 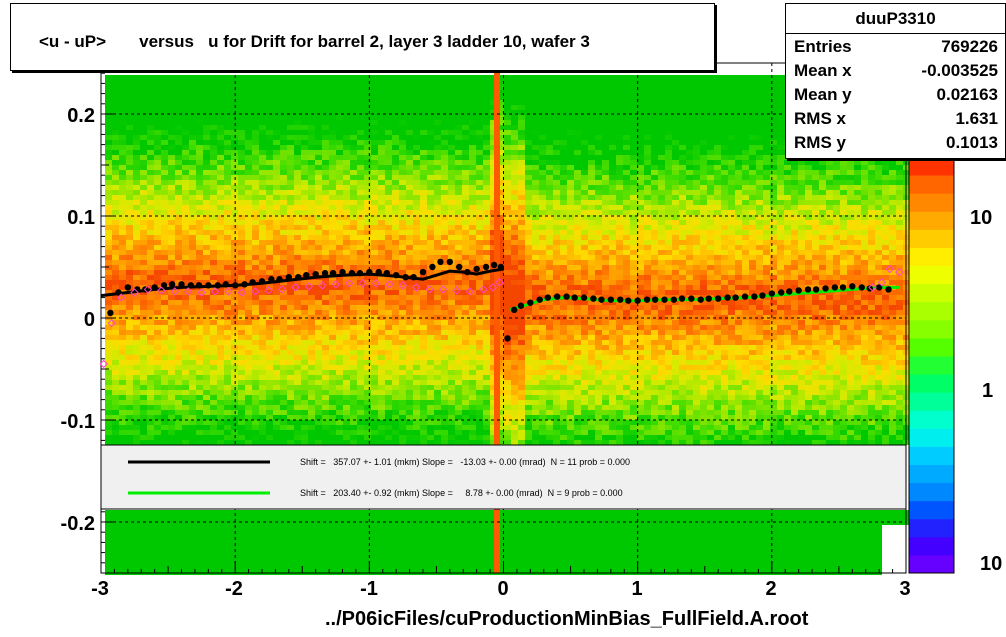 What do you see at coordinates (820, 142) in the screenshot?
I see `stats-label: RMS y` at bounding box center [820, 142].